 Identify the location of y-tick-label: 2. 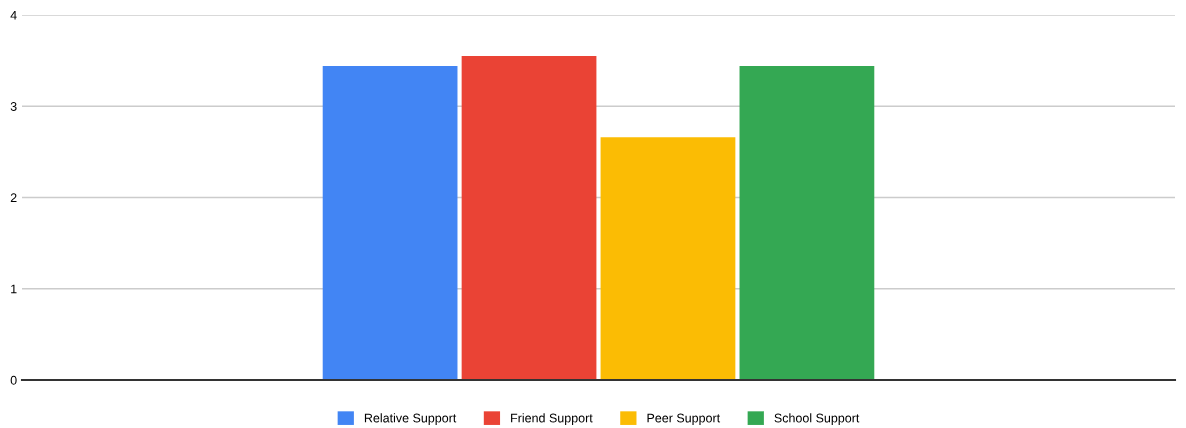
(13, 198).